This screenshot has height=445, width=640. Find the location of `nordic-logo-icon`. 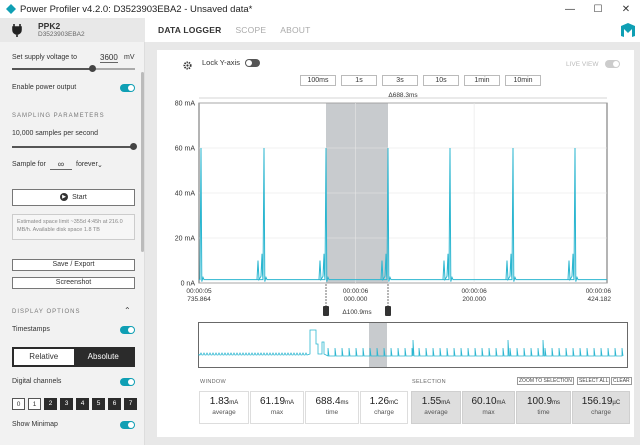

nordic-logo-icon is located at coordinates (628, 30).